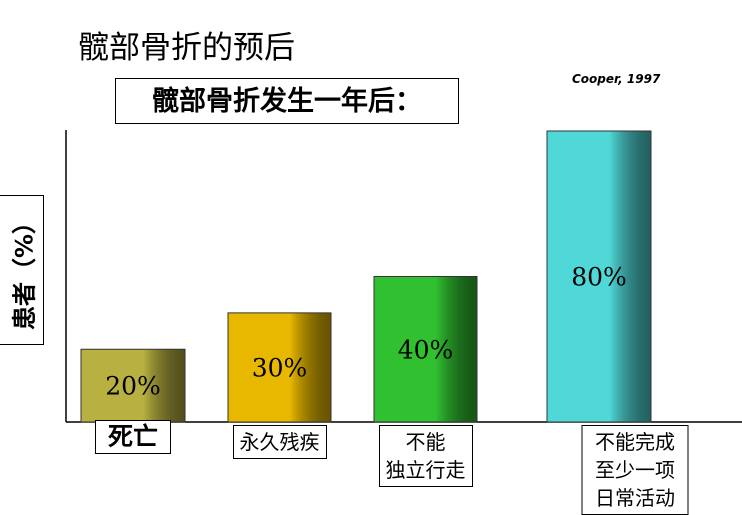  Describe the element at coordinates (279, 442) in the screenshot. I see `category-label: 永久残疾` at that location.